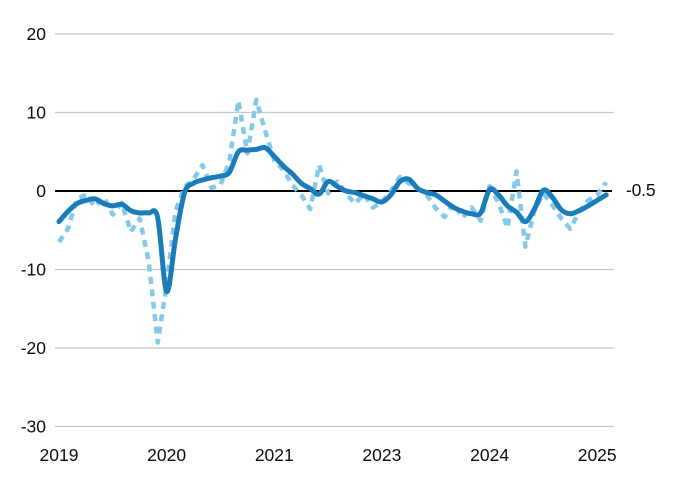  What do you see at coordinates (274, 455) in the screenshot?
I see `x-tick-label: 2021` at bounding box center [274, 455].